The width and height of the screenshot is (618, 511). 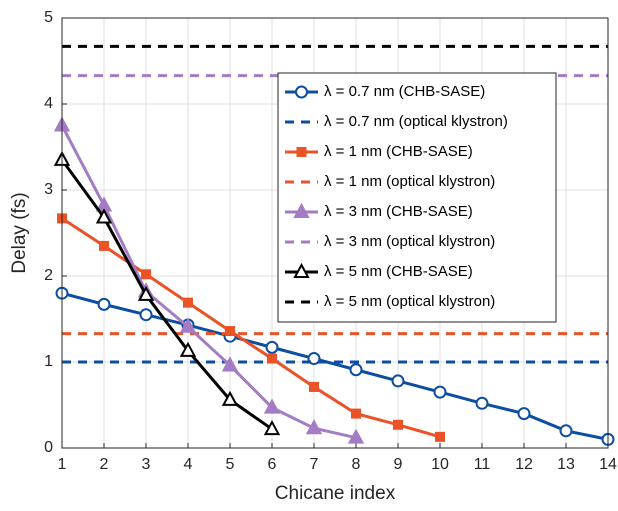 I want to click on y-tick-label: 5, so click(x=48, y=17).